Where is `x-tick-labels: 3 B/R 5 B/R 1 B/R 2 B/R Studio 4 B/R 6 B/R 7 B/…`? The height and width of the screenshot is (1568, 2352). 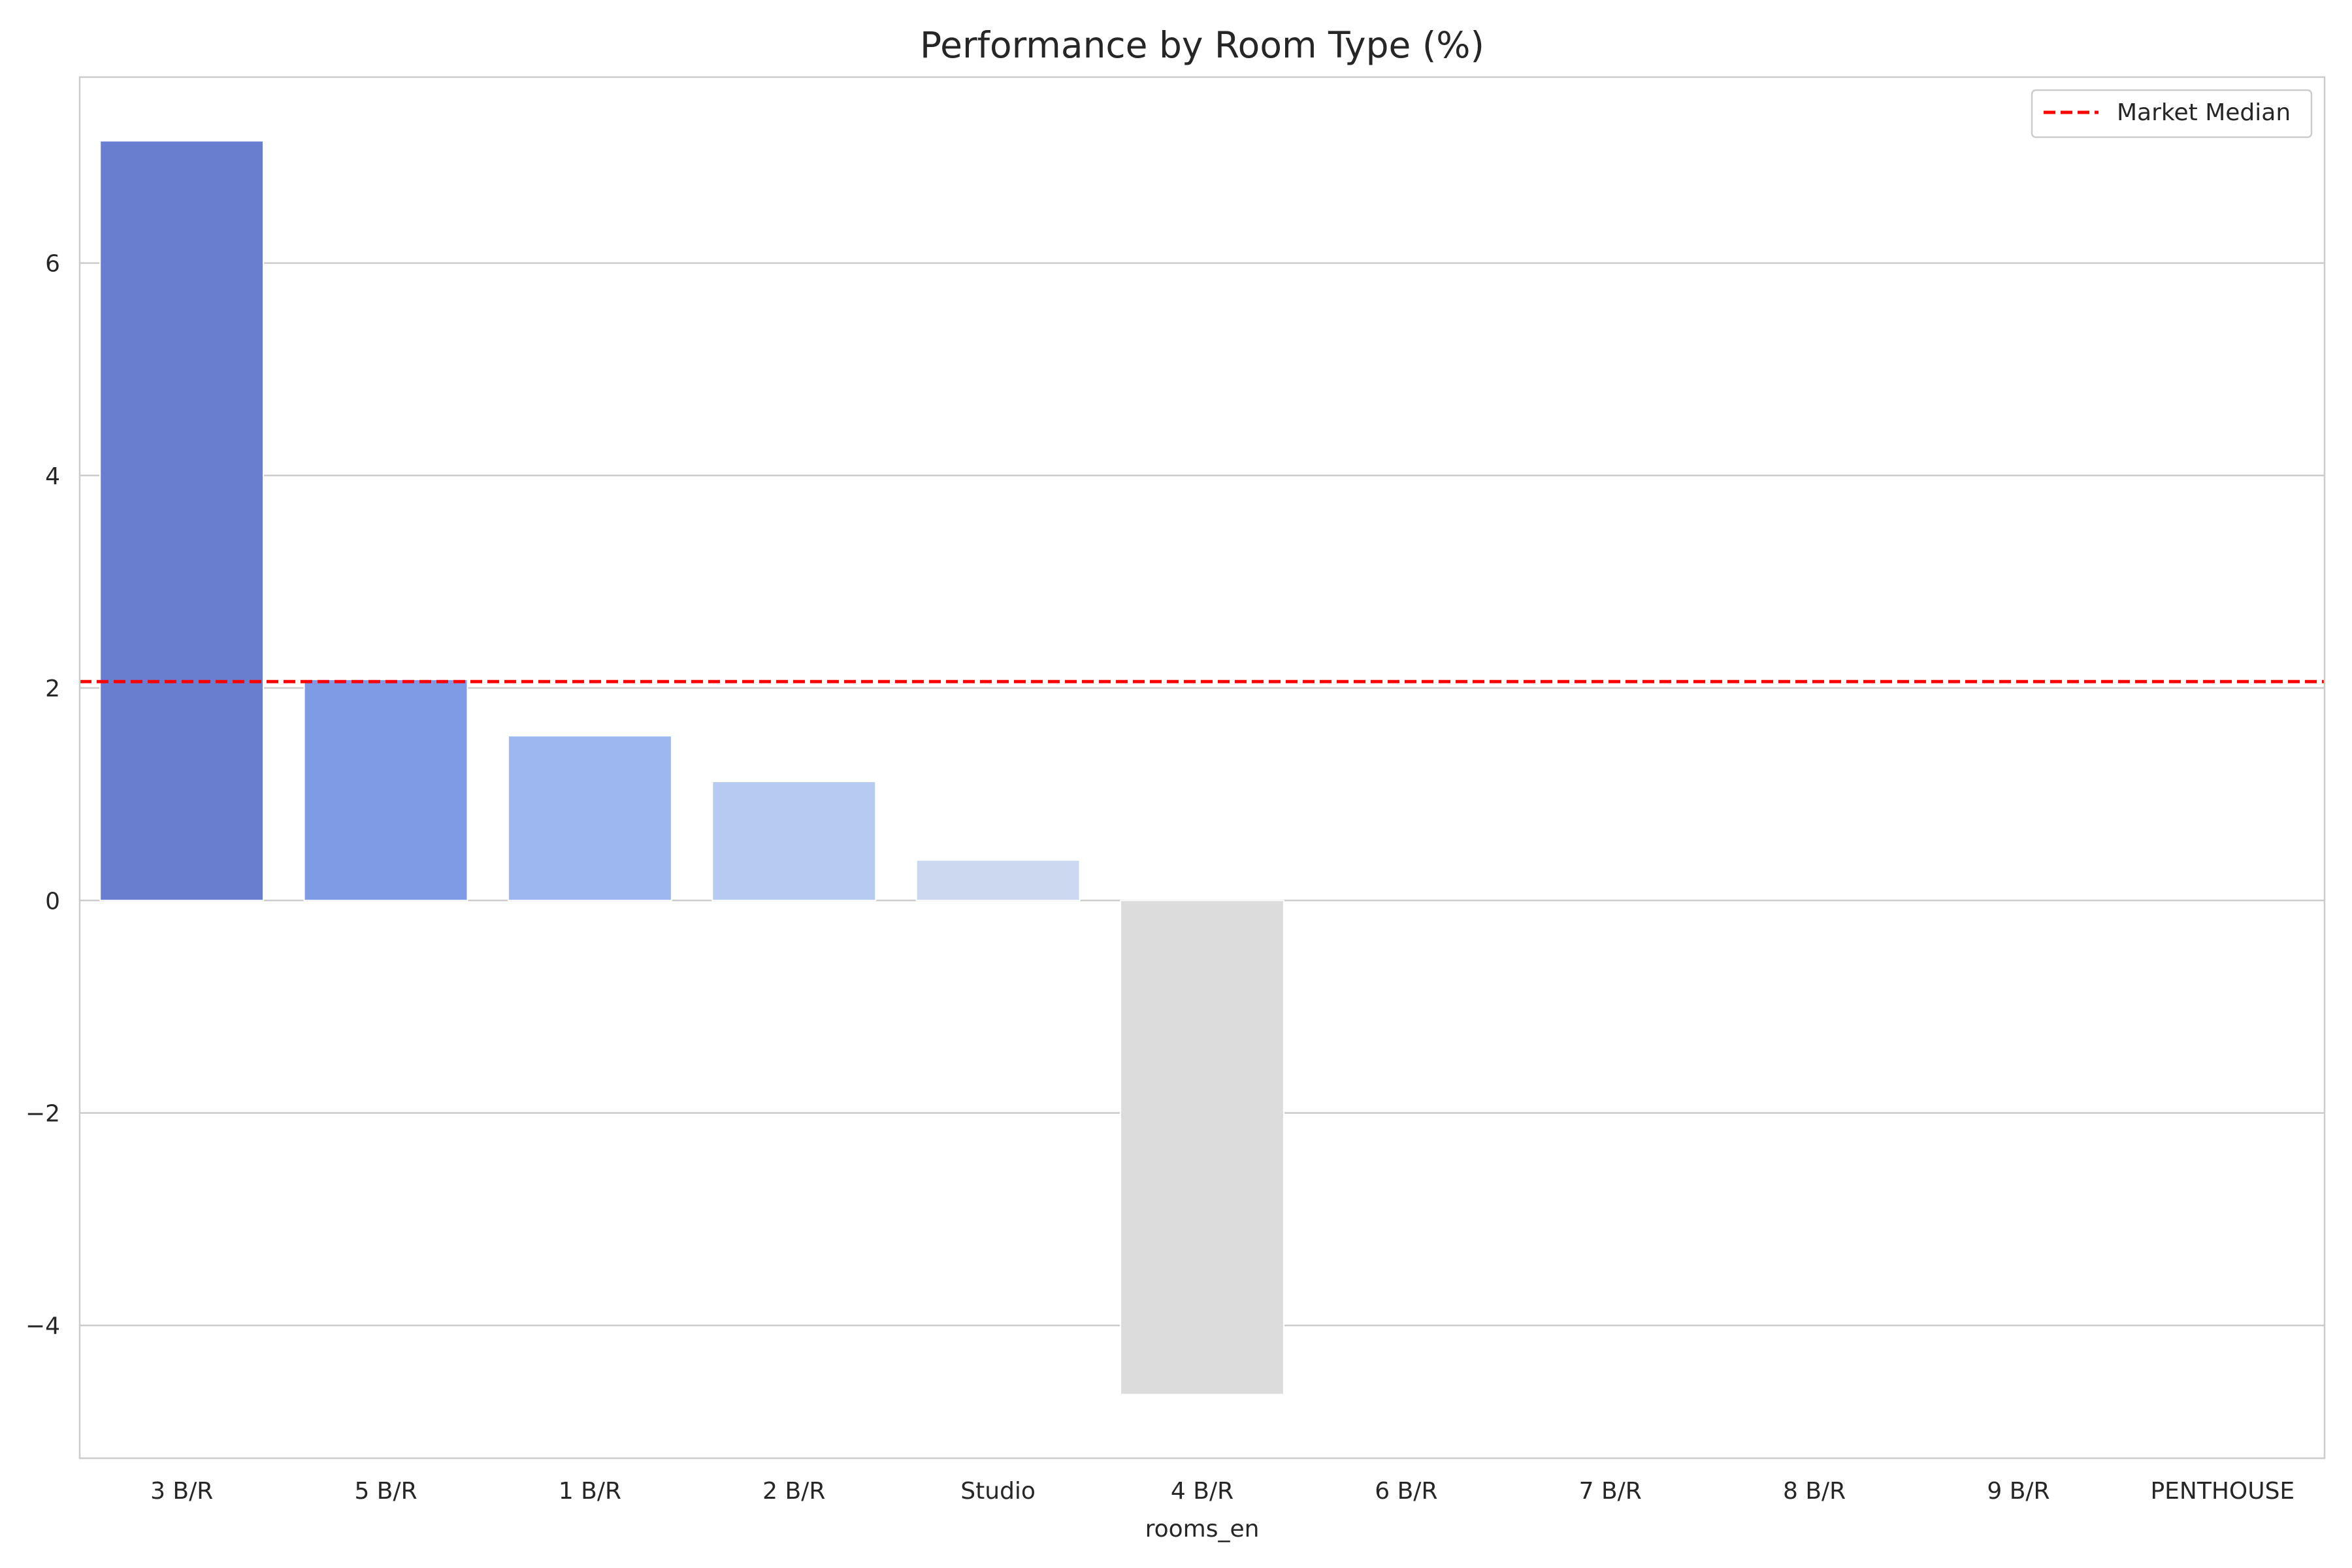 x-tick-labels: 3 B/R 5 B/R 1 B/R 2 B/R Studio 4 B/R 6 B/R 7 B/… is located at coordinates (1222, 1491).